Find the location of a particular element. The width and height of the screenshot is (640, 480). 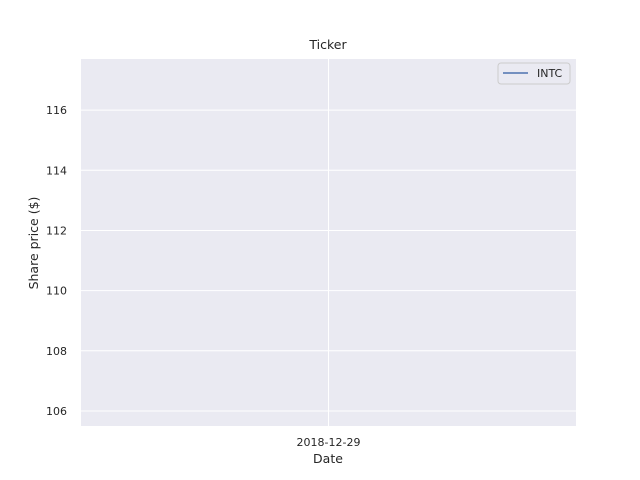

legend-box is located at coordinates (534, 73).